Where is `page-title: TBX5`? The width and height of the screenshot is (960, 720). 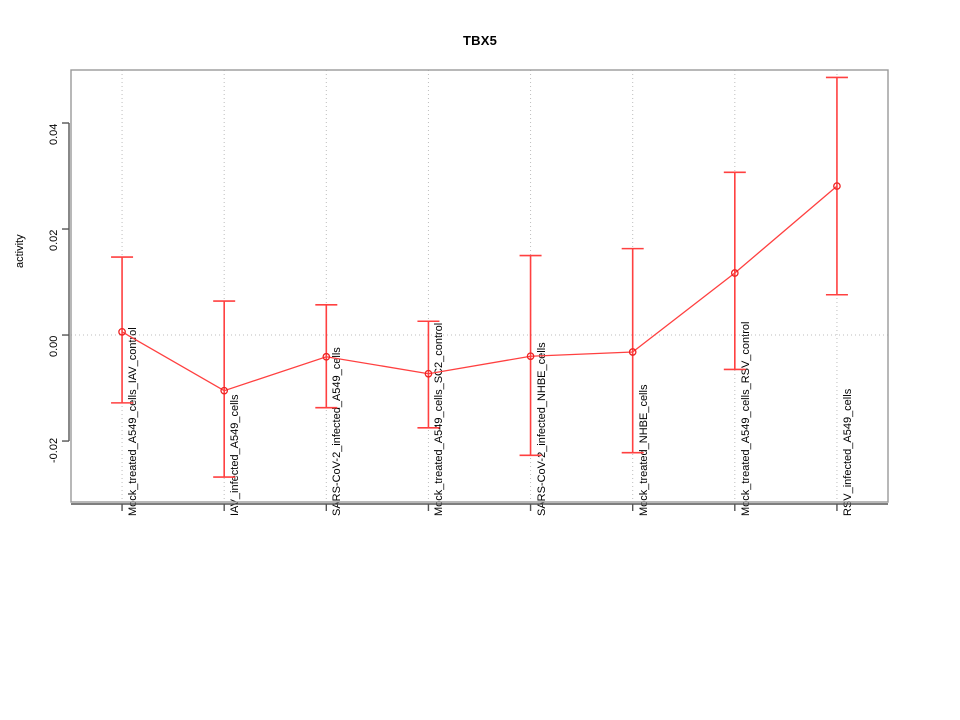
page-title: TBX5 is located at coordinates (480, 40).